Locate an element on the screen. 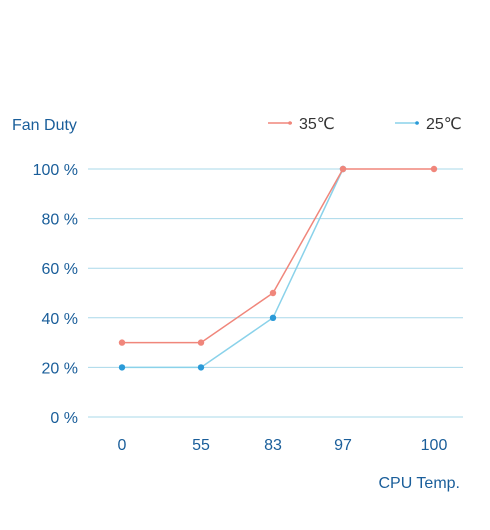  x-axis-label: CPU Temp. is located at coordinates (419, 483).